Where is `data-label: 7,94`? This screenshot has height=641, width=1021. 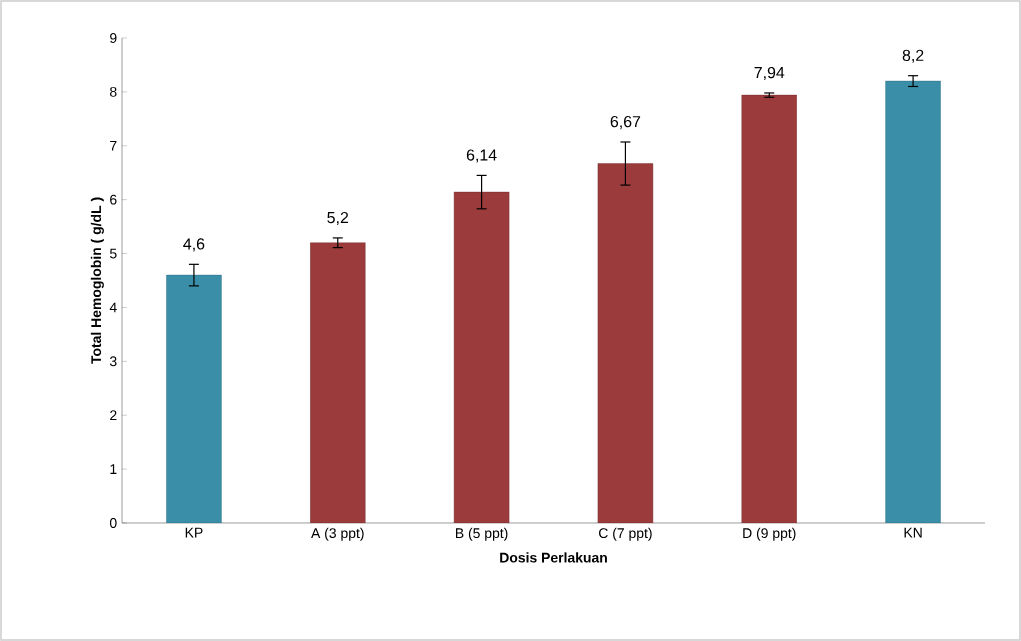 data-label: 7,94 is located at coordinates (769, 73).